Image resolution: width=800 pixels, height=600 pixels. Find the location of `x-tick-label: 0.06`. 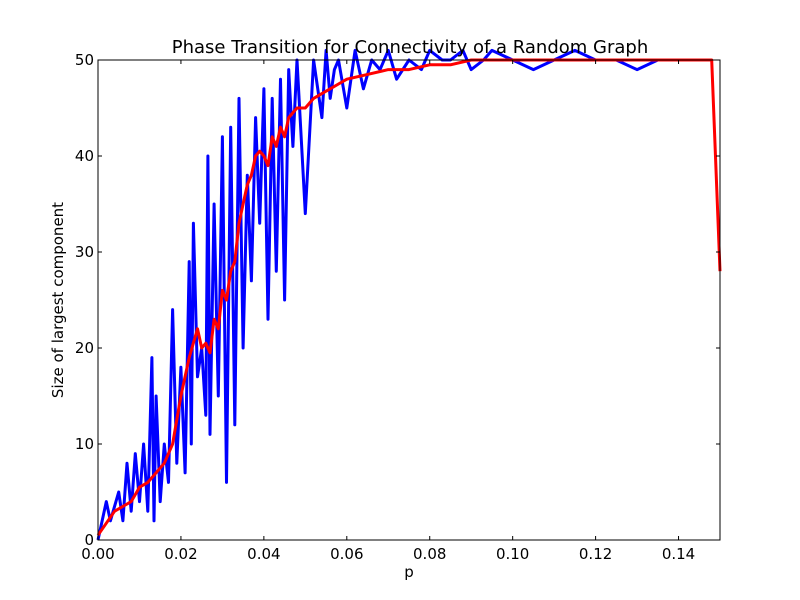

x-tick-label: 0.06 is located at coordinates (346, 554).